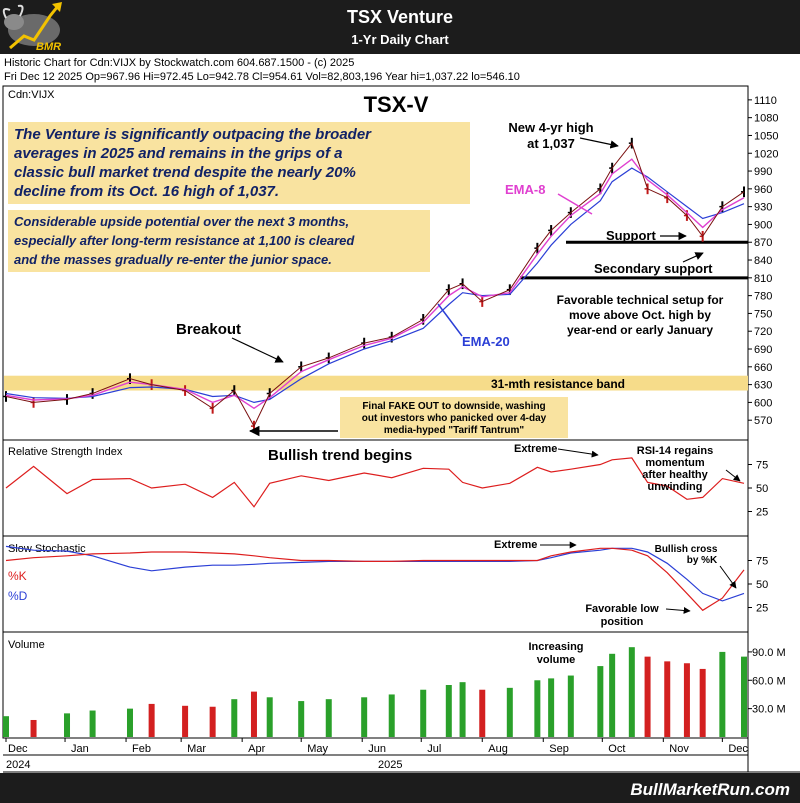 The height and width of the screenshot is (803, 800). I want to click on price-tick-label: 750, so click(763, 314).